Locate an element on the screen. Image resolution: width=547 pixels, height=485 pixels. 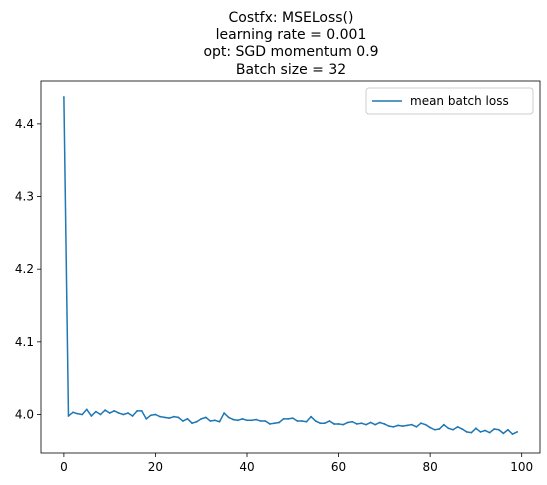
x-axis: 0 20 40 60 80 100 is located at coordinates (296, 463).